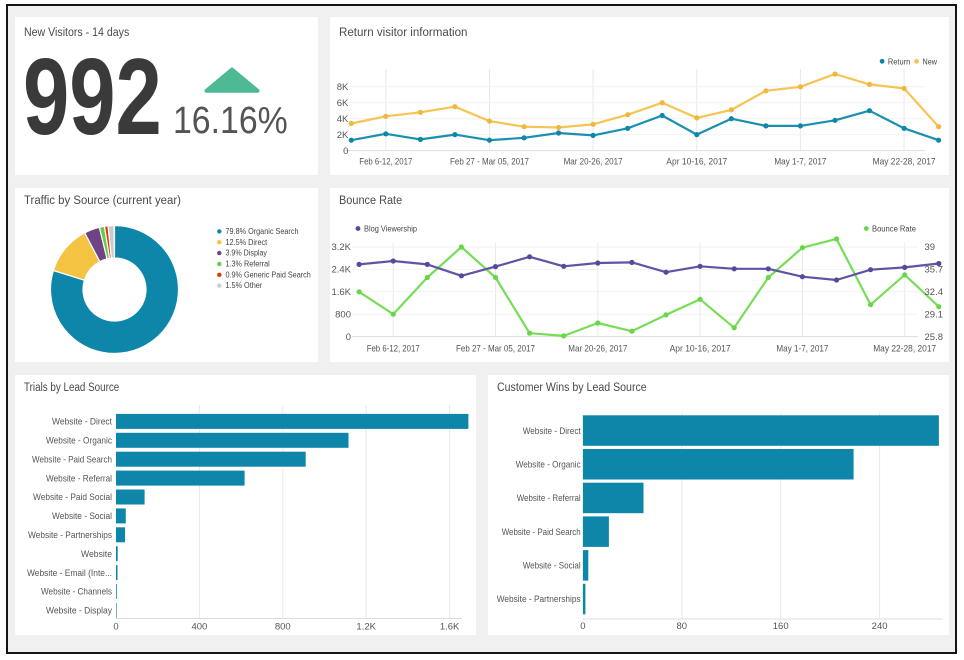 The width and height of the screenshot is (964, 660). I want to click on svg-text: 29.1, so click(933, 314).